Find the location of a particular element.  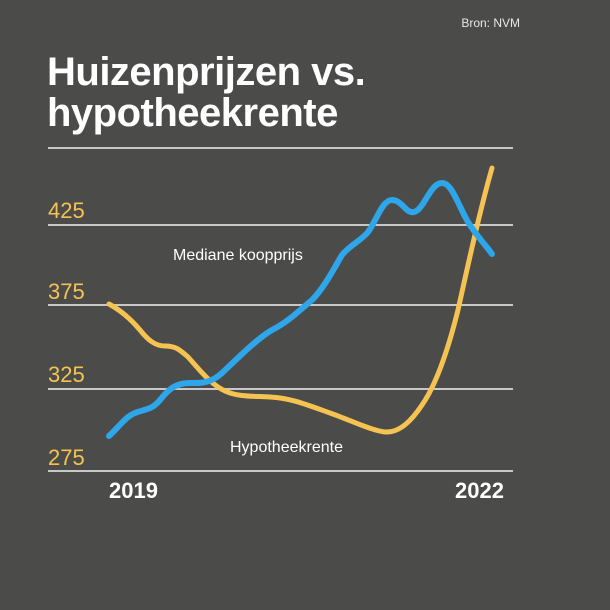

price-annotation: Mediane koopprijs is located at coordinates (238, 255).